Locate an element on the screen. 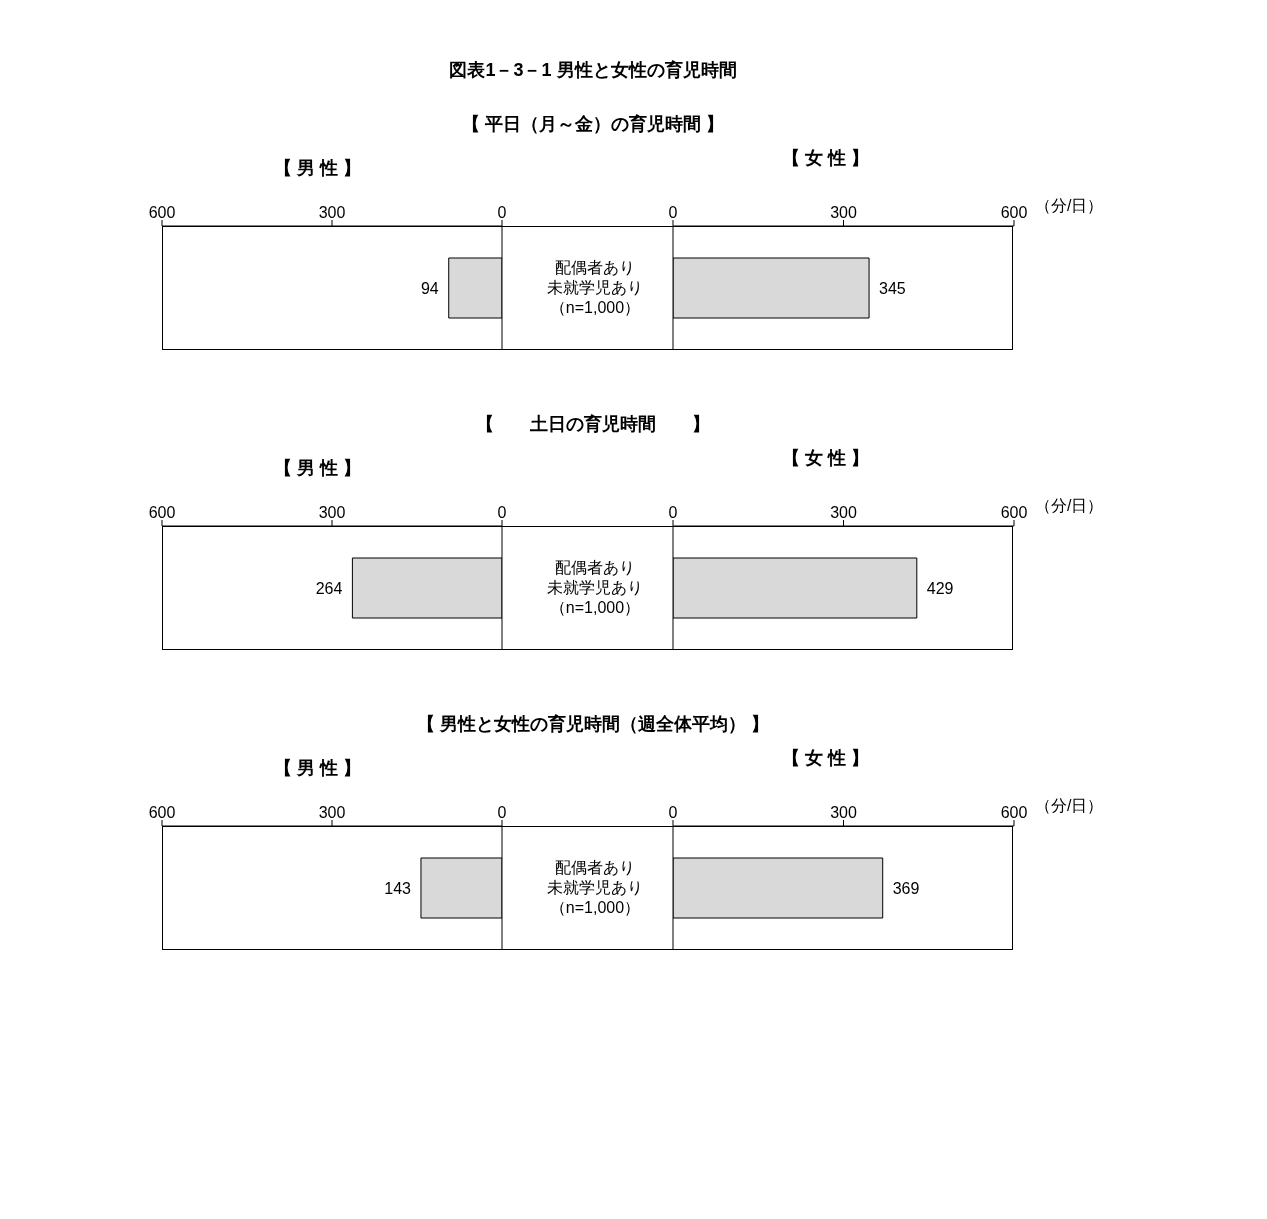  text: 【 男性と女性の育児時間（週全体平均） 】 is located at coordinates (593, 724).